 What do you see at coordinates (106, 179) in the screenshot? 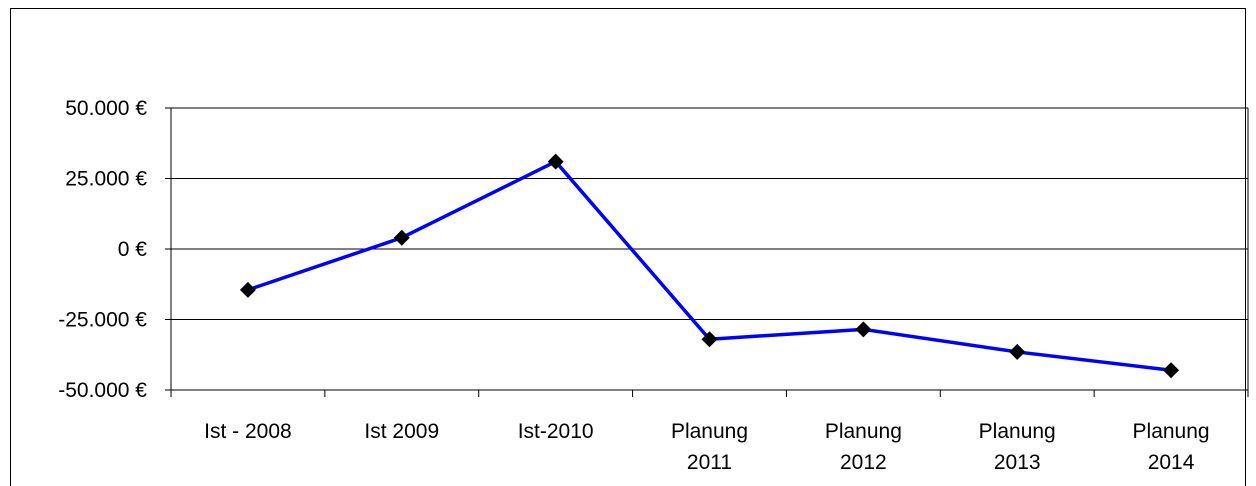
I see `y-tick-label: 25.000 €` at bounding box center [106, 179].